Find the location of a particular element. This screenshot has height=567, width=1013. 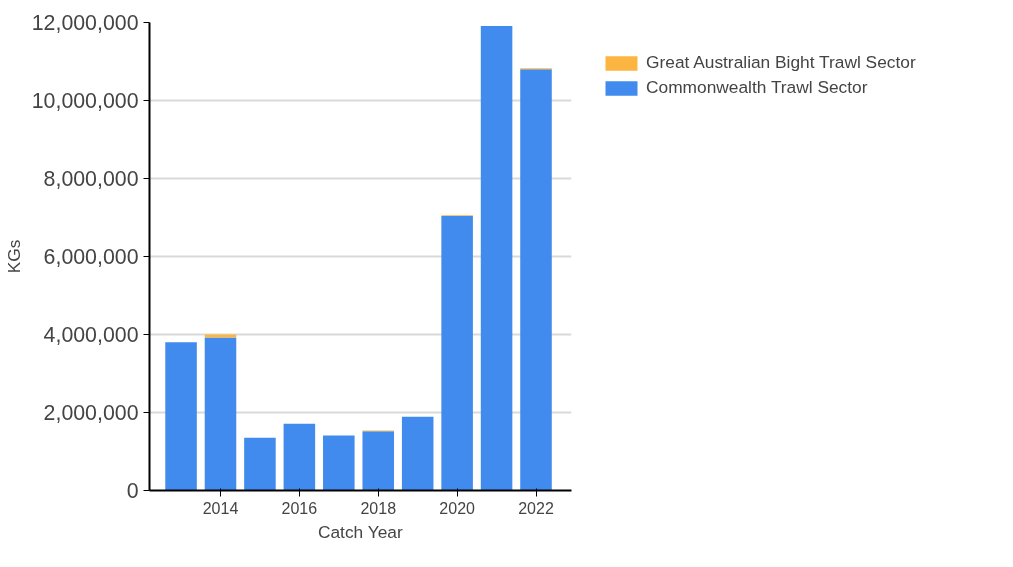

legend-label: Great Australian Bight Trawl Sector is located at coordinates (781, 62).